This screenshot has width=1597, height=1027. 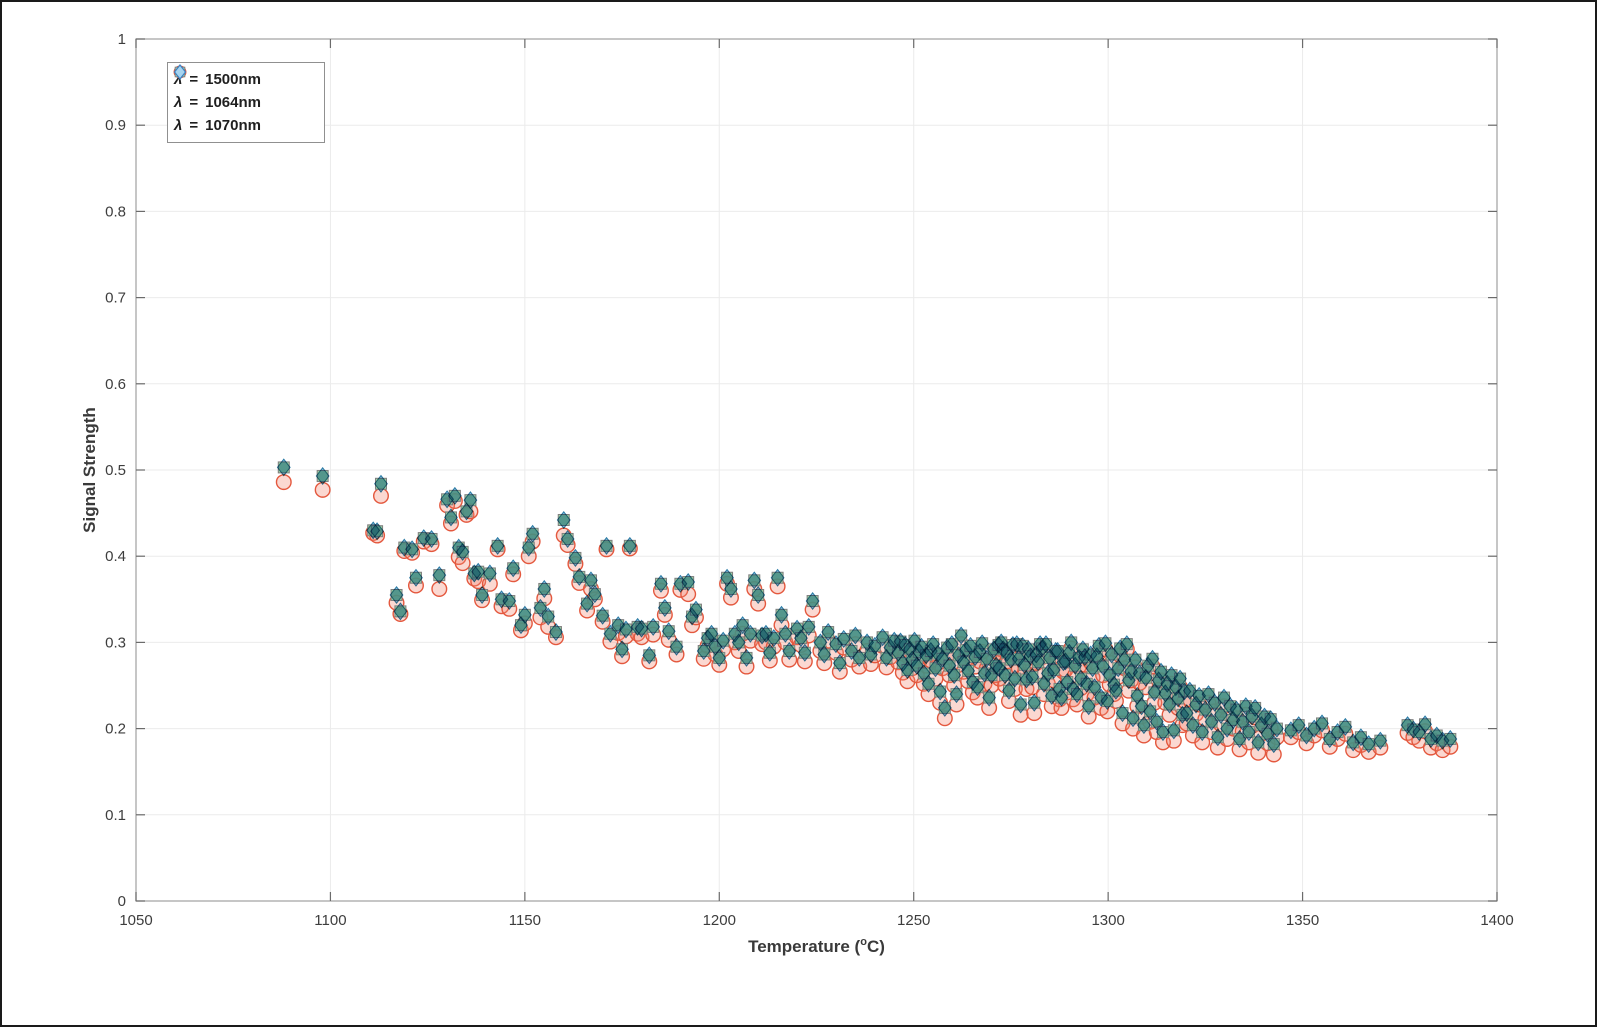 What do you see at coordinates (115, 125) in the screenshot?
I see `svg-text: 0.9` at bounding box center [115, 125].